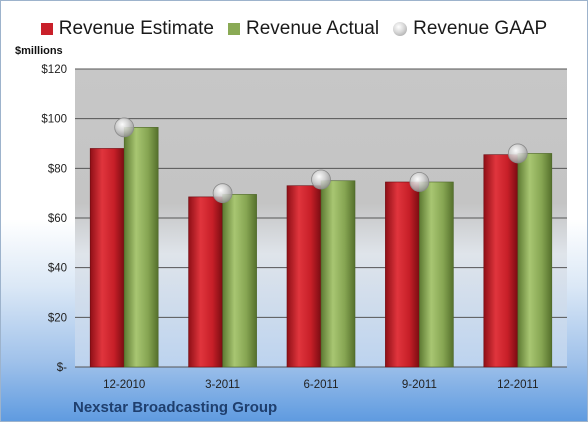 The image size is (588, 423). What do you see at coordinates (124, 385) in the screenshot?
I see `x-tick-label: 12-2010` at bounding box center [124, 385].